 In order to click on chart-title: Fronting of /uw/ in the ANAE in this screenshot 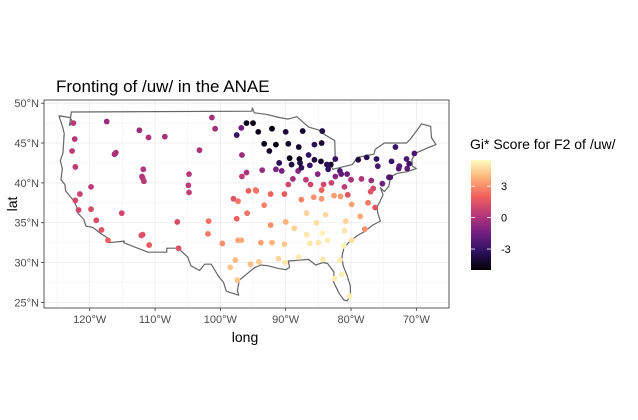, I will do `click(163, 86)`.